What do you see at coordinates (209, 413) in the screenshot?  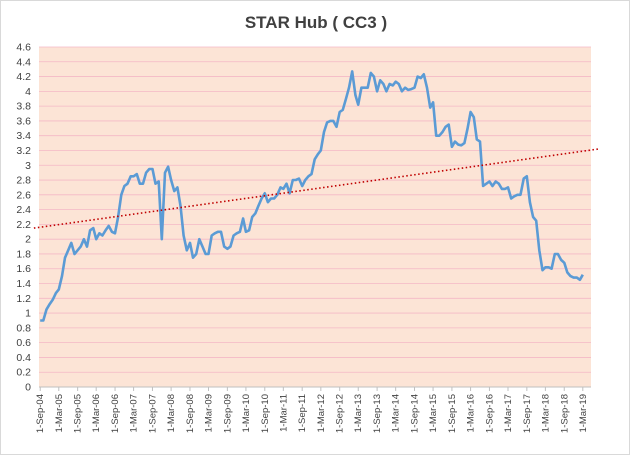 I see `x-tick-label: 1-Mar-09` at bounding box center [209, 413].